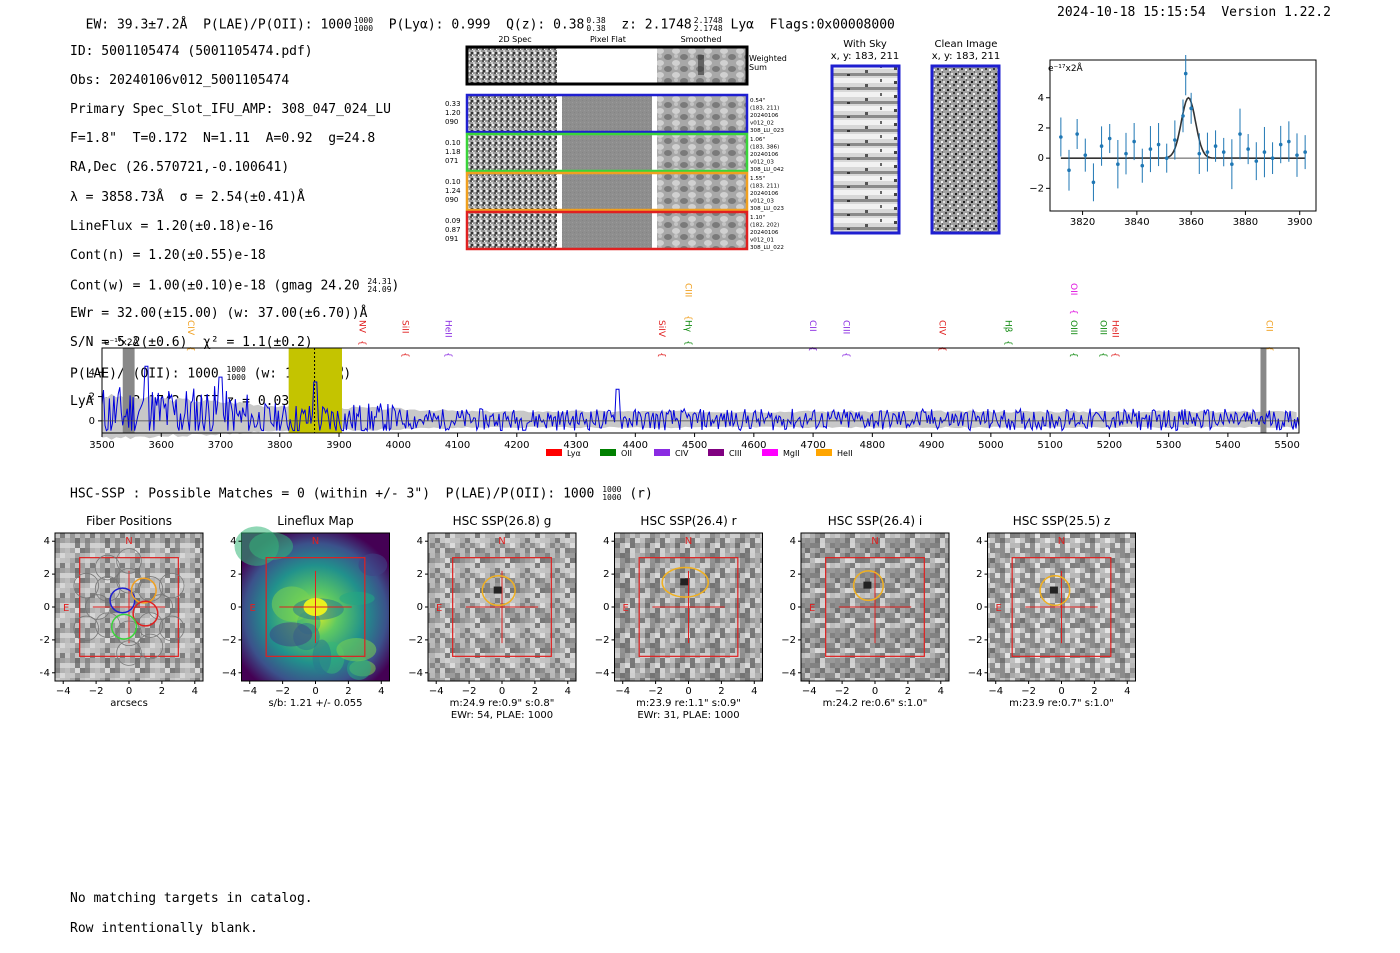  What do you see at coordinates (931, 445) in the screenshot?
I see `spec-xtick-label: 4900` at bounding box center [931, 445].